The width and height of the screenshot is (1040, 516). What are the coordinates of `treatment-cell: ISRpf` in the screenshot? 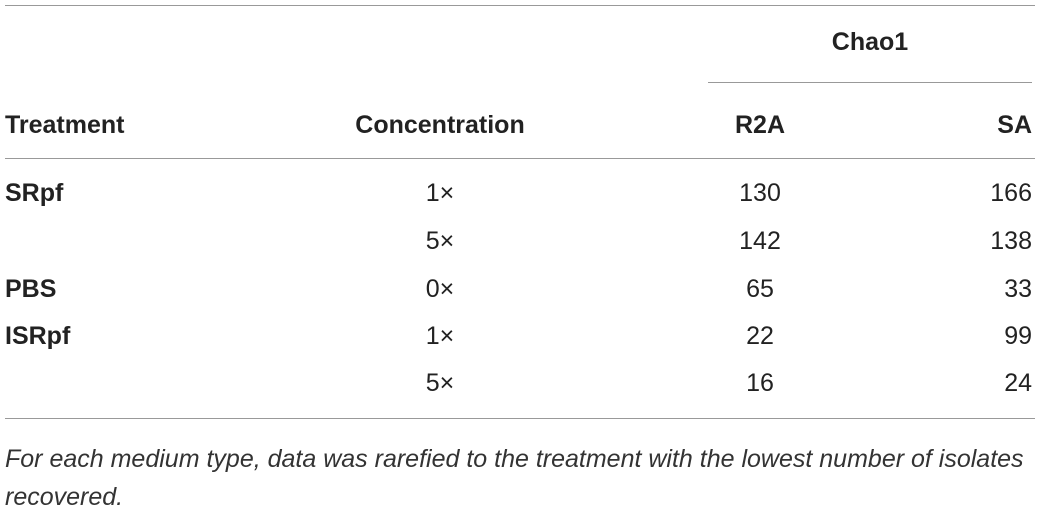 It's located at (38, 336).